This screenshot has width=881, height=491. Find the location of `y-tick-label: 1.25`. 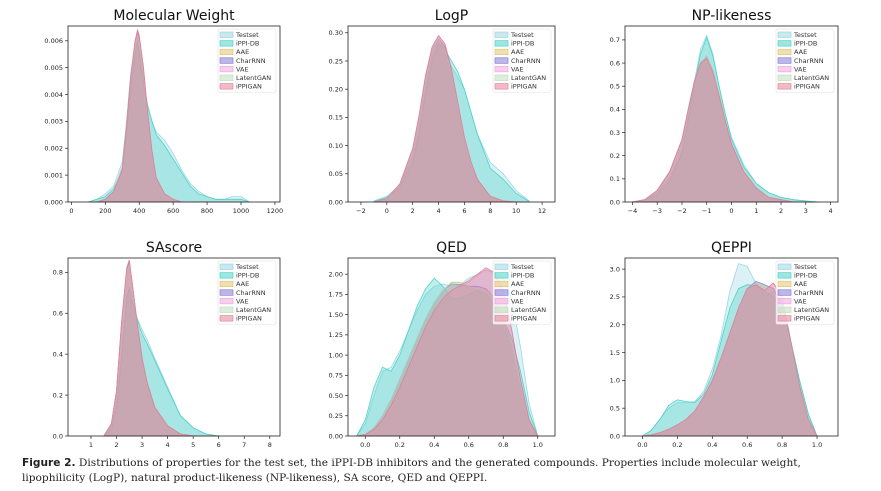

y-tick-label: 1.25 is located at coordinates (336, 335).